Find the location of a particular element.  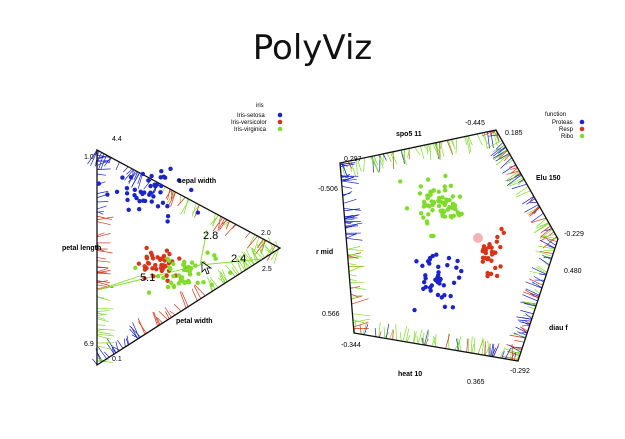

legend-entry-label: Iris-setosa is located at coordinates (251, 116).